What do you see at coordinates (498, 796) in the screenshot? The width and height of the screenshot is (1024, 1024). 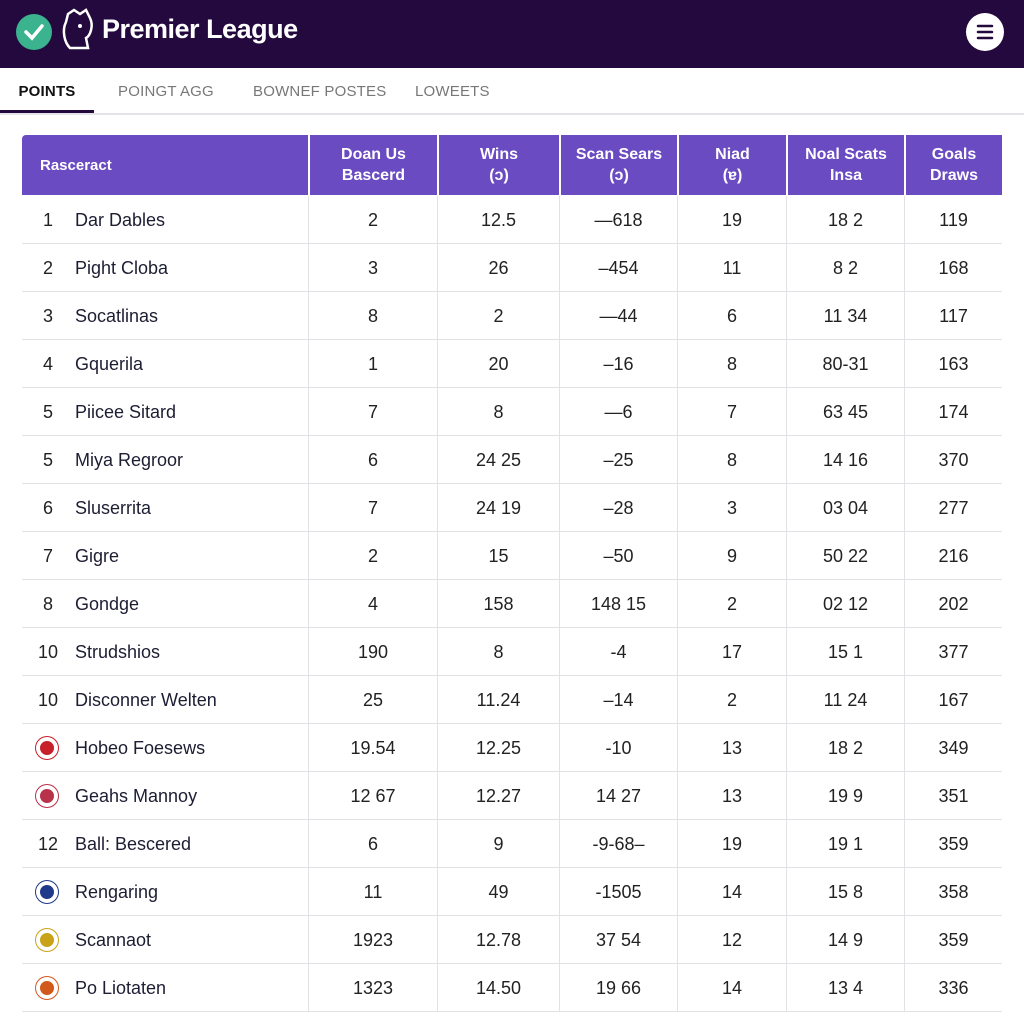 I see `stat-cell: 12.27` at bounding box center [498, 796].